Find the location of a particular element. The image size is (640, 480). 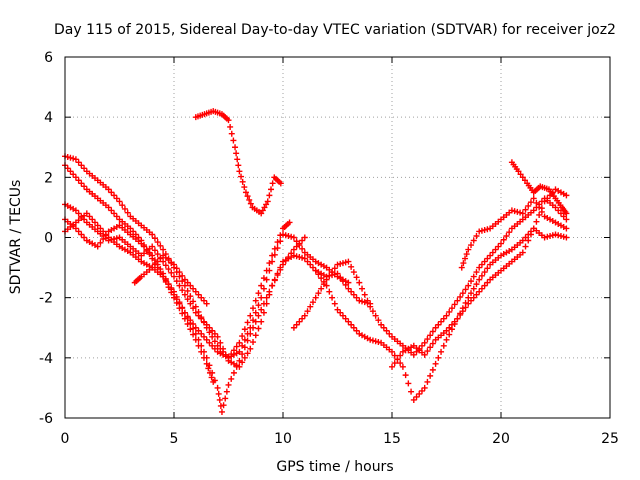

x-axis-label: GPS time / hours is located at coordinates (334, 467).